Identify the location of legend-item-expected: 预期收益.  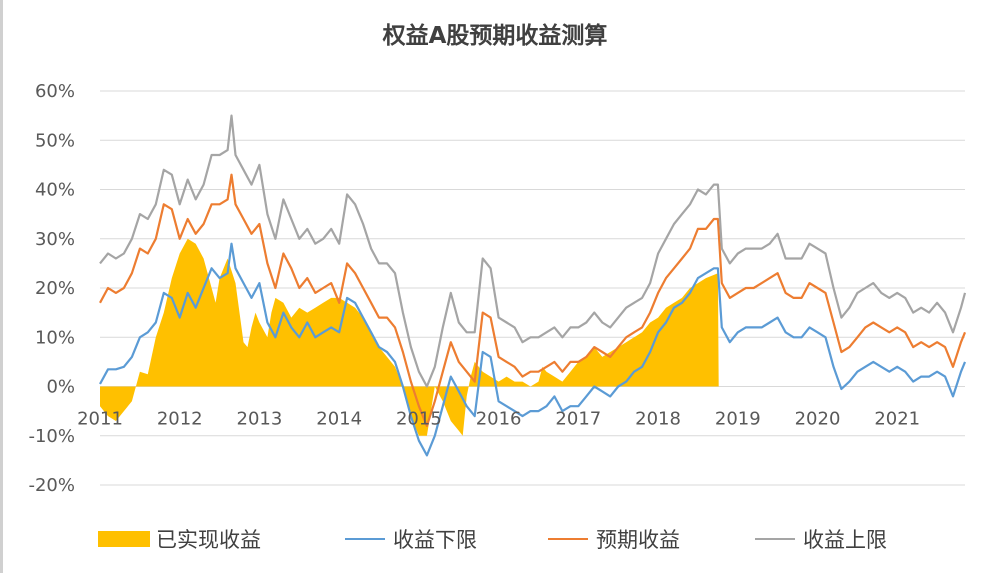
(614, 539).